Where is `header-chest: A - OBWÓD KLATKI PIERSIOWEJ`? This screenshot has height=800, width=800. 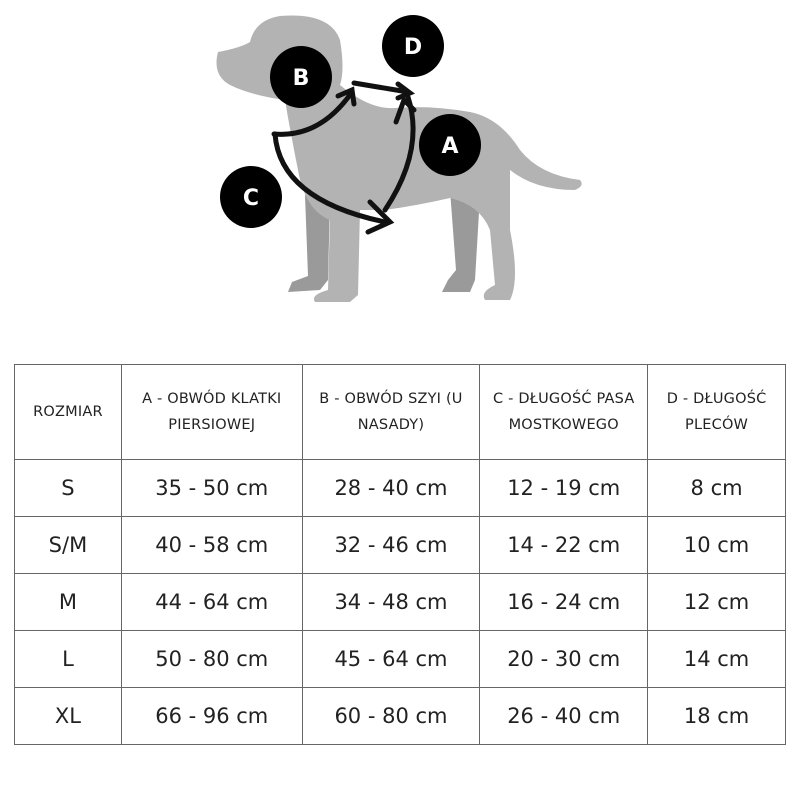
header-chest: A - OBWÓD KLATKI PIERSIOWEJ is located at coordinates (211, 412).